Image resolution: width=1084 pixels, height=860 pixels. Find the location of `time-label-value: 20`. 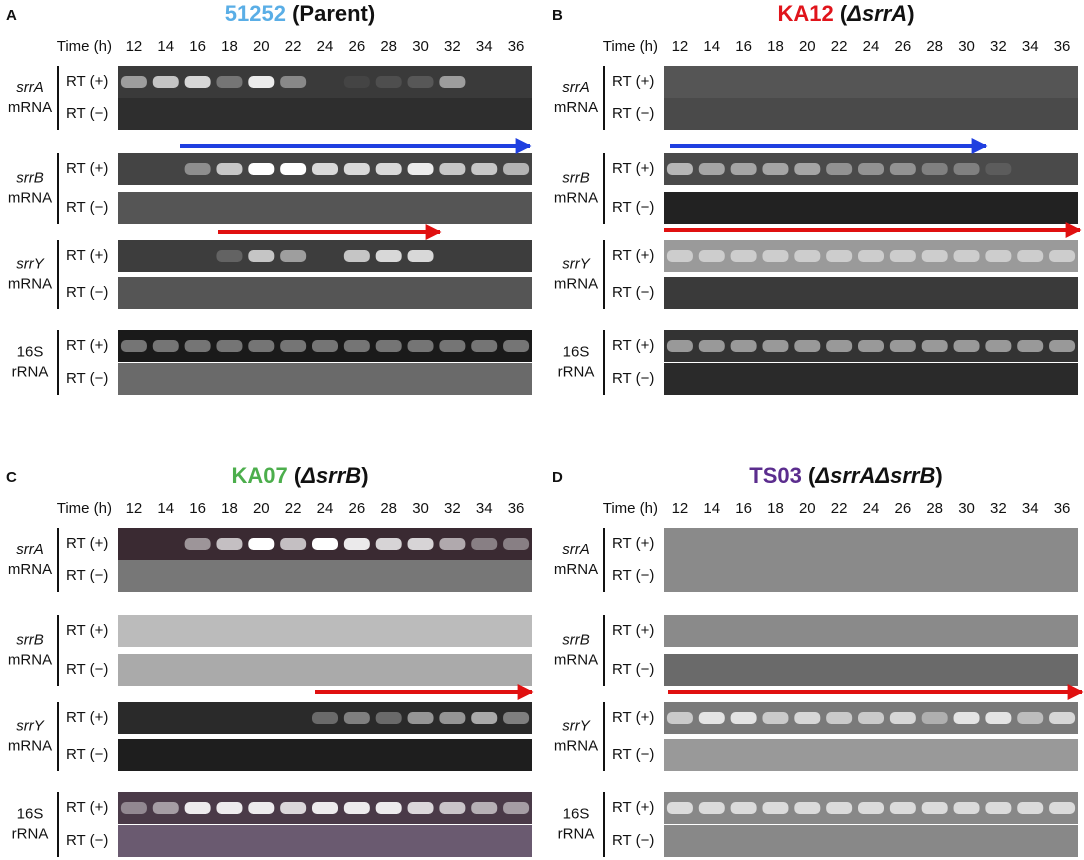

time-label-value: 20 is located at coordinates (807, 46).